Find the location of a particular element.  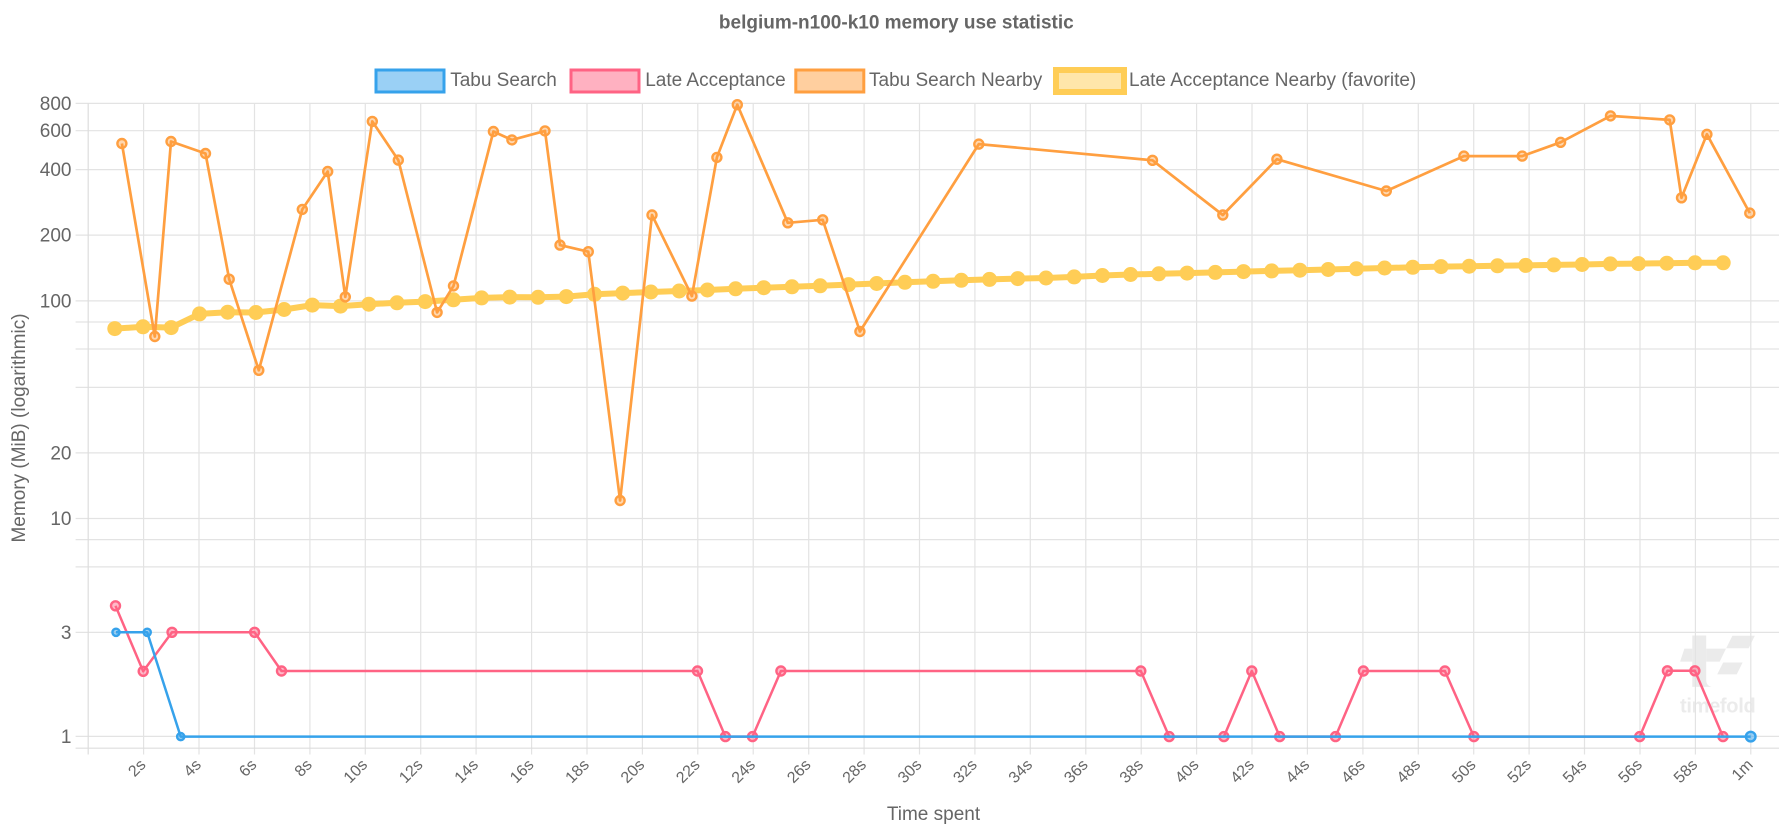

svg-text: timefold is located at coordinates (1717, 707).